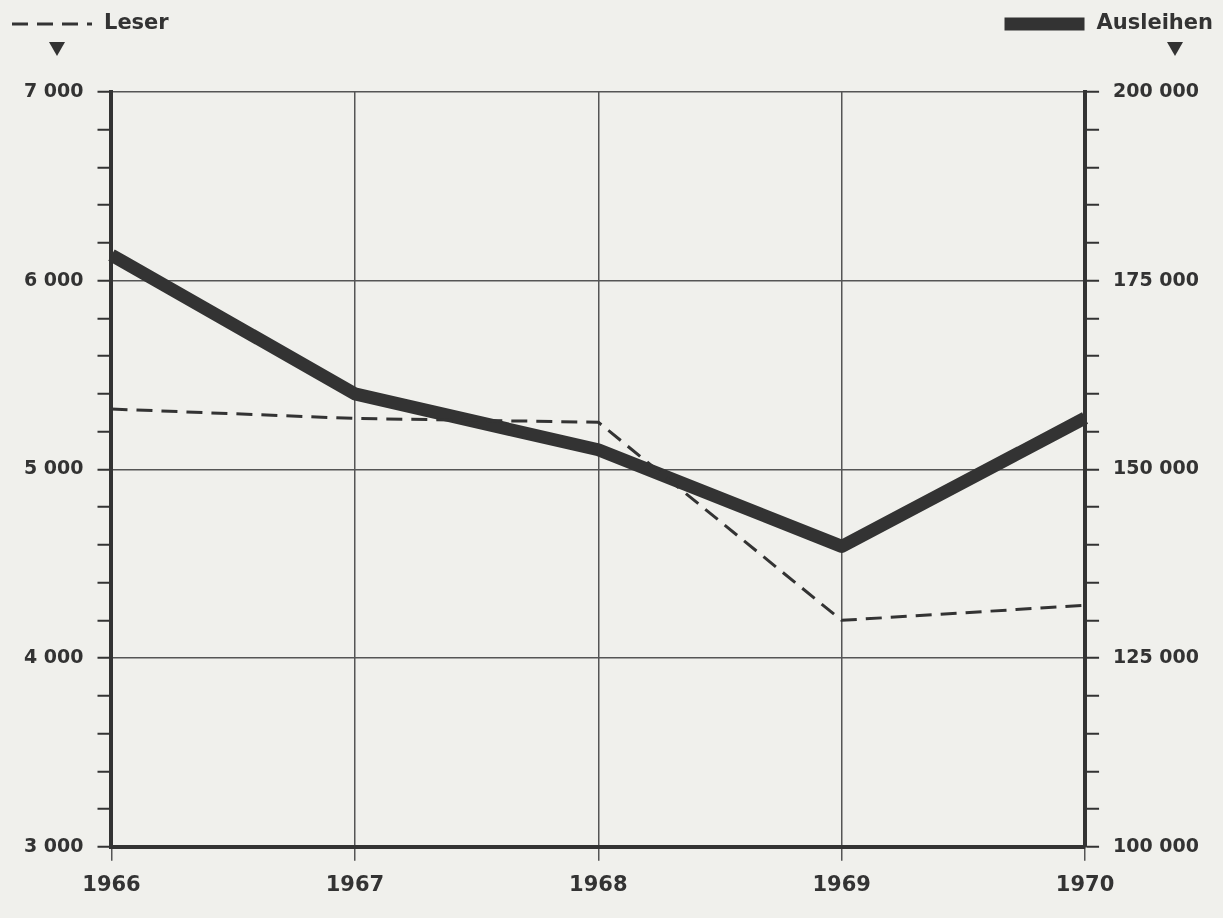 This screenshot has height=918, width=1223. Describe the element at coordinates (841, 883) in the screenshot. I see `x-tick-label: 1969` at that location.